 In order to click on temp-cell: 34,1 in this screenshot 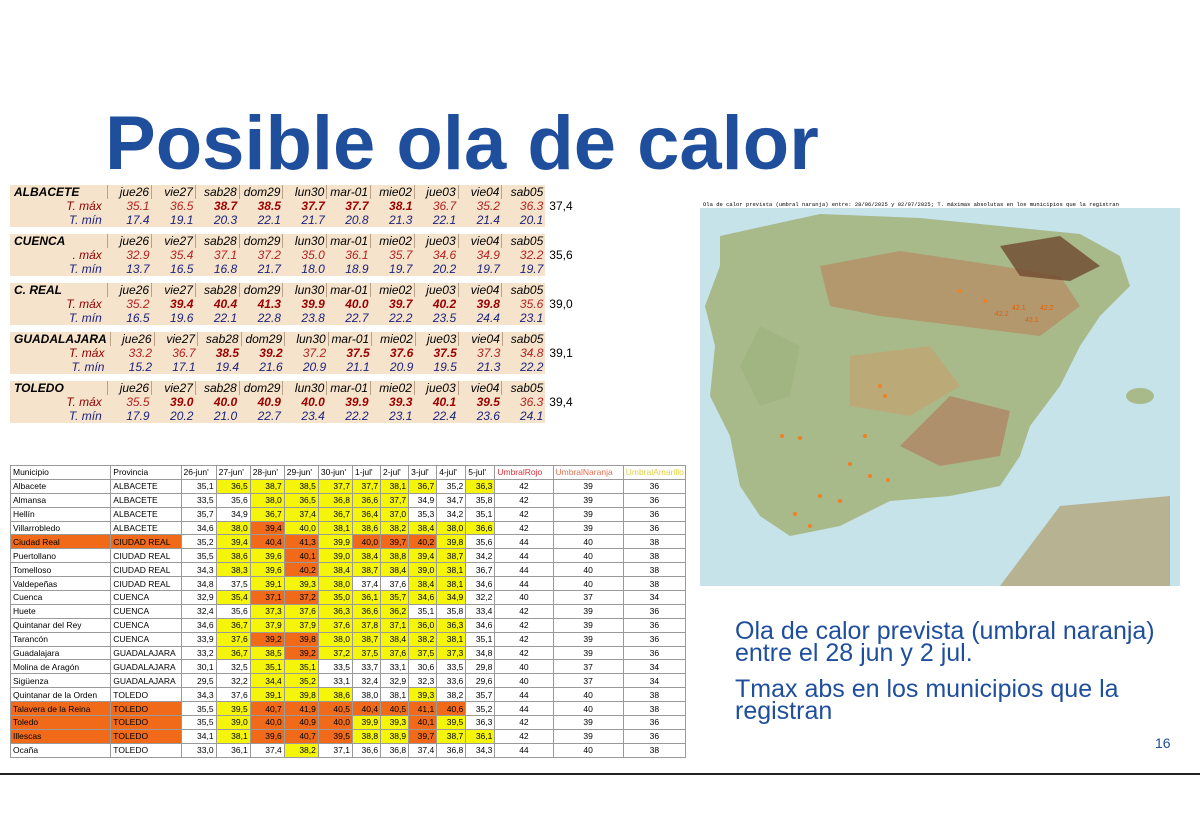, I will do `click(198, 736)`.